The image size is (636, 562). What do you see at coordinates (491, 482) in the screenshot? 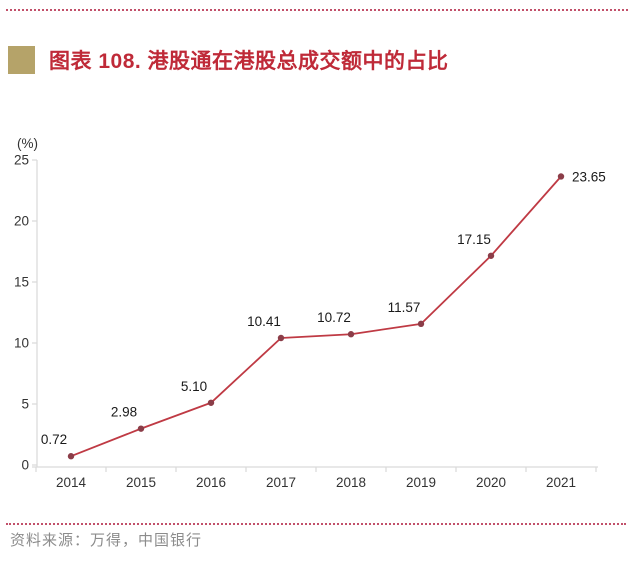
I see `x-axis-tick-label: 2020` at bounding box center [491, 482].